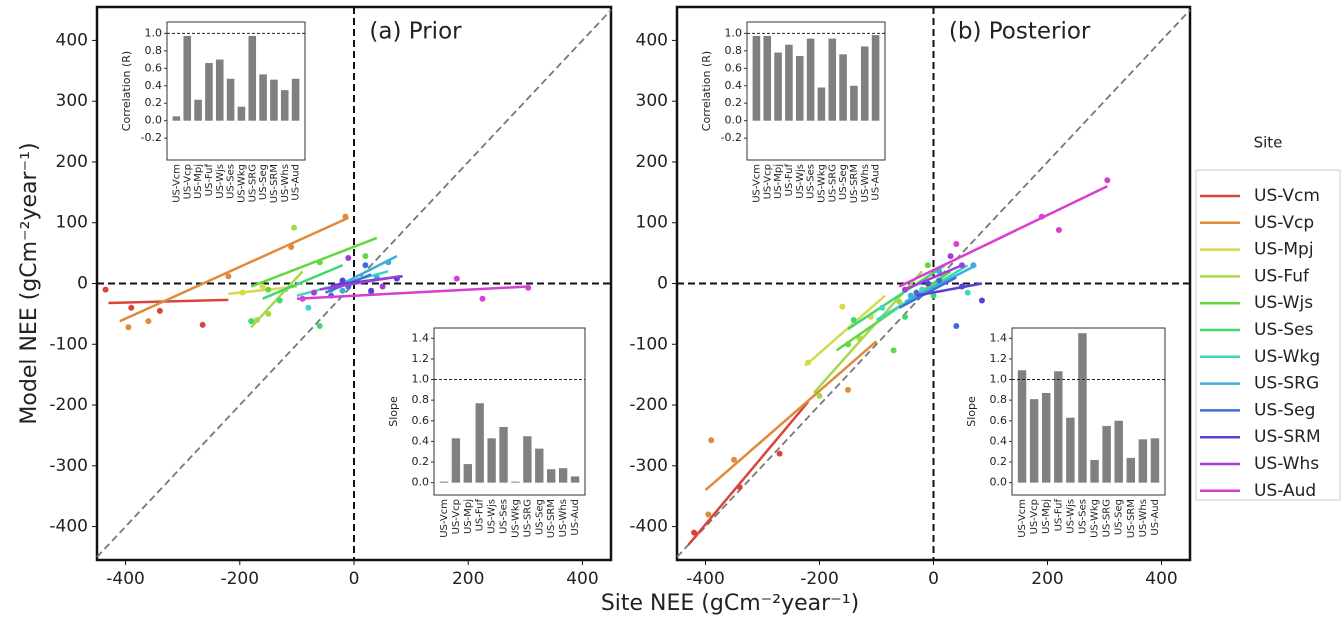  I want to click on legend-label: US-Mpj, so click(1284, 250).